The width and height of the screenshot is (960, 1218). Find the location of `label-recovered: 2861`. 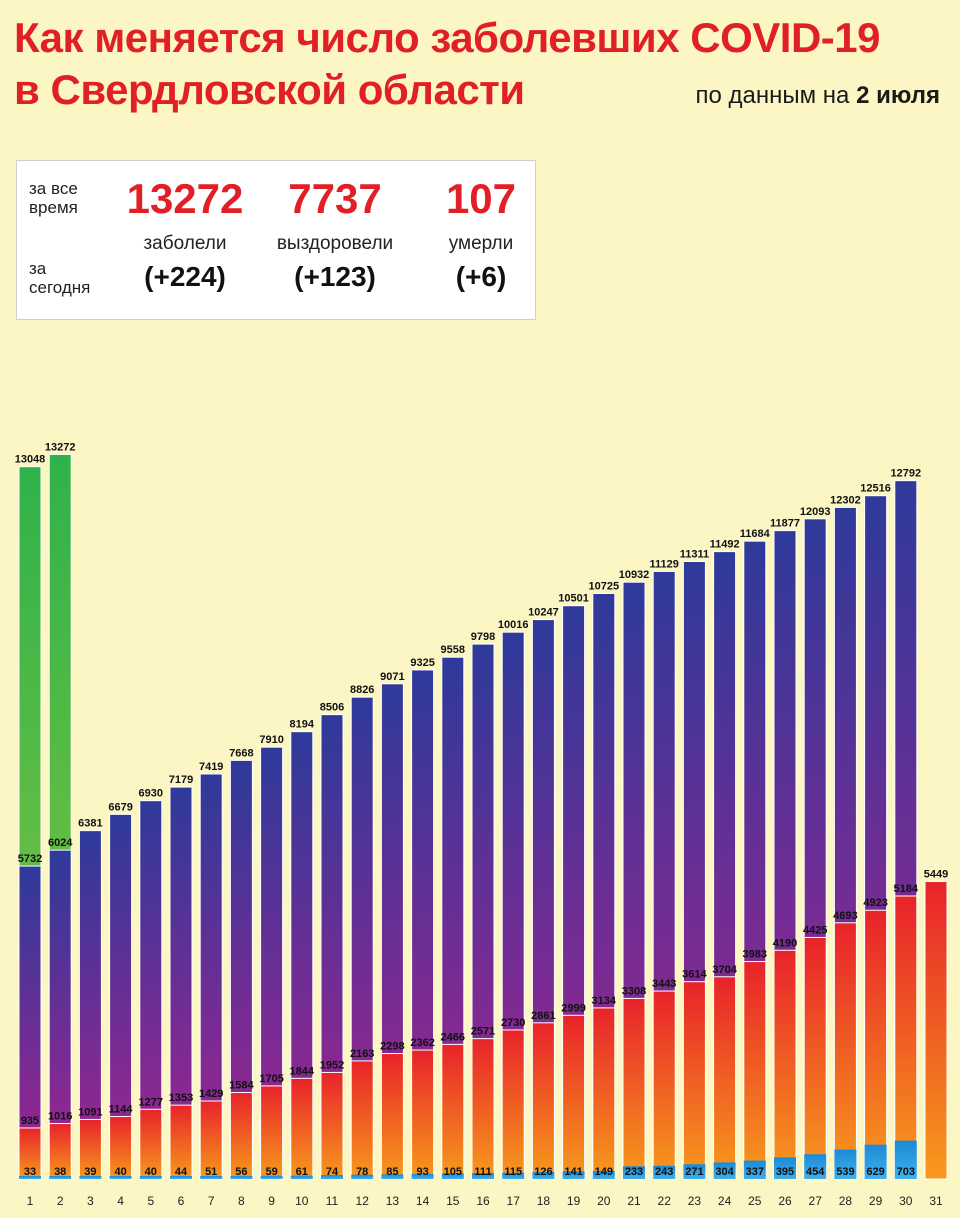

label-recovered: 2861 is located at coordinates (543, 1016).